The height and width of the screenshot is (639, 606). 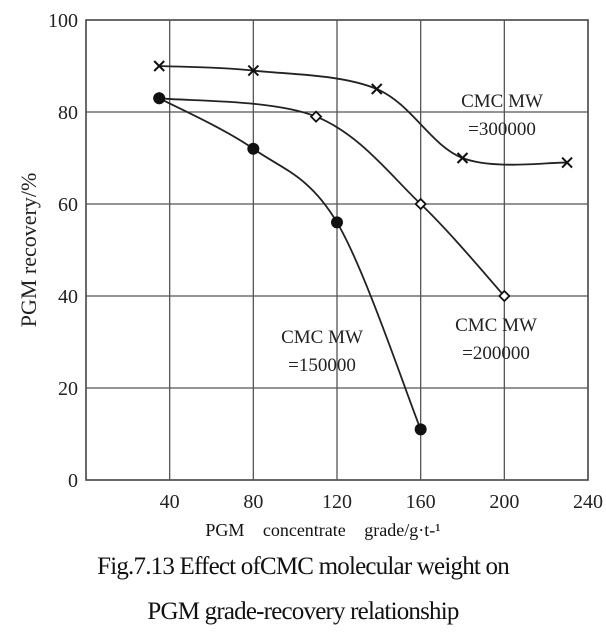 What do you see at coordinates (63, 21) in the screenshot?
I see `y-tick-label: 100` at bounding box center [63, 21].